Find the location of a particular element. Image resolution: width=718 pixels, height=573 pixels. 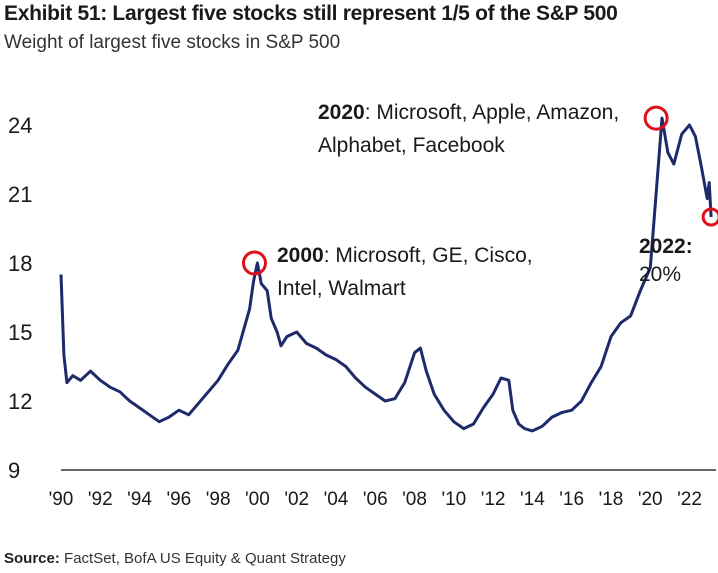

source-text: FactSet, BofA US Equity & Quant Strategy is located at coordinates (205, 558).